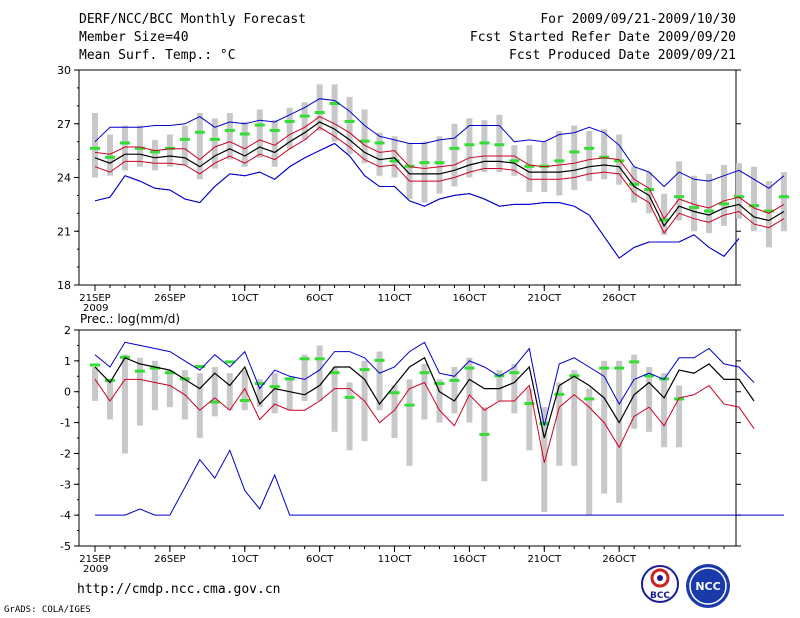  What do you see at coordinates (619, 559) in the screenshot?
I see `x-tick-label-2: 26OCT` at bounding box center [619, 559].